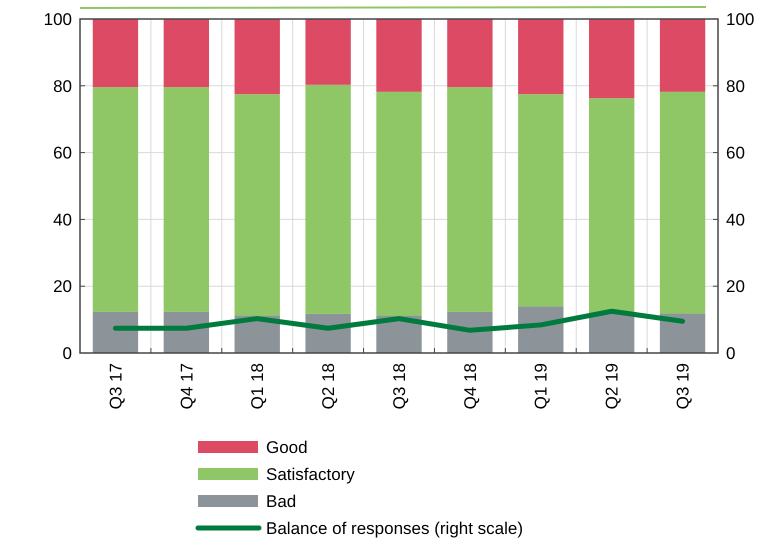 The height and width of the screenshot is (542, 780). What do you see at coordinates (281, 501) in the screenshot?
I see `legend-label: Bad` at bounding box center [281, 501].